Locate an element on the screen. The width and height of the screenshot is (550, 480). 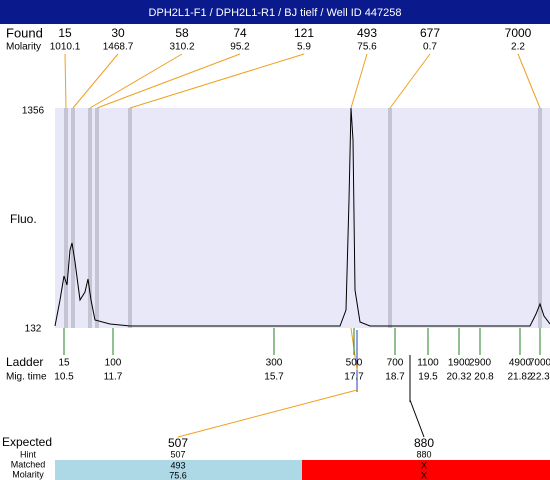
found-molarity: 1010.1 is located at coordinates (65, 47).